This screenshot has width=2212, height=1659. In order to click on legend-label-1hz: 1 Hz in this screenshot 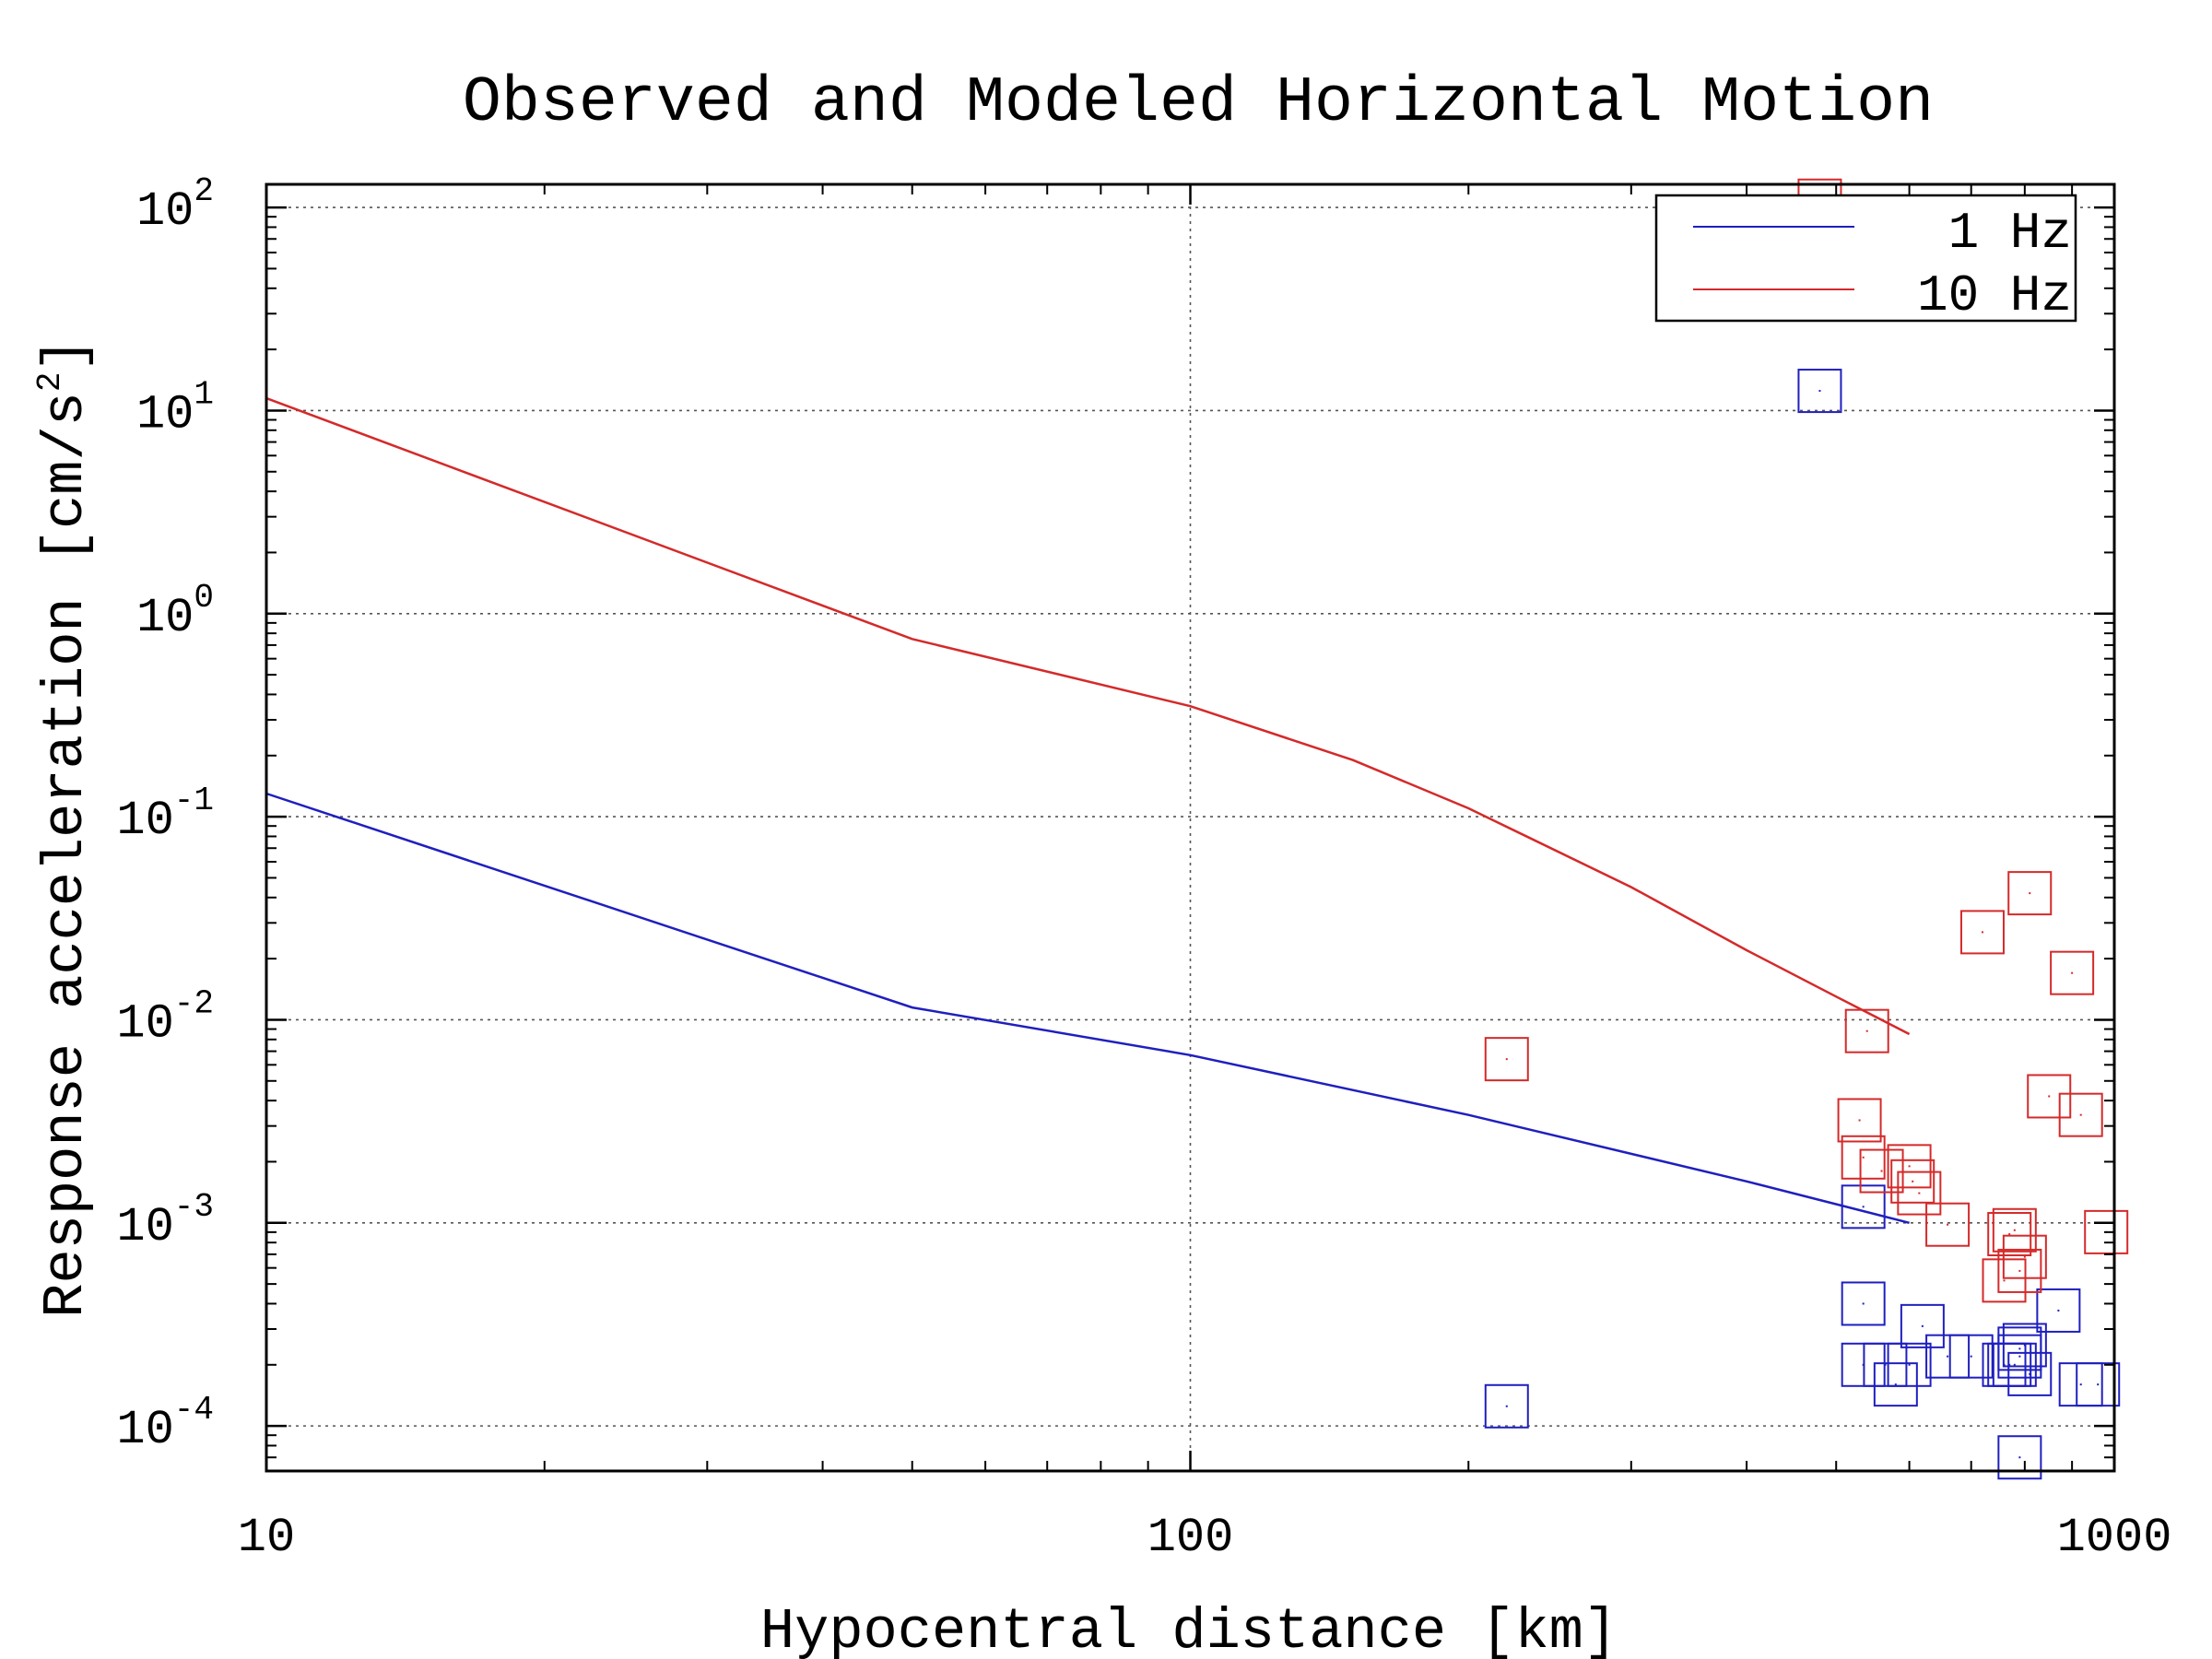, I will do `click(2010, 233)`.